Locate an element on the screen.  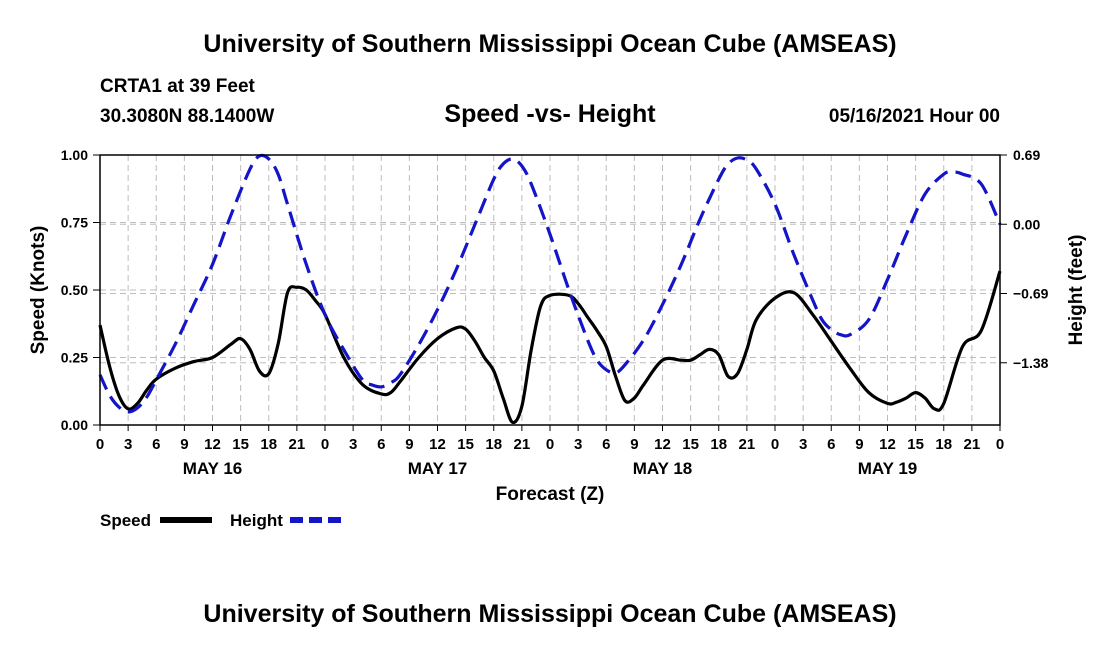
station-coordinates: 30.3080N 88.1400W is located at coordinates (187, 116).